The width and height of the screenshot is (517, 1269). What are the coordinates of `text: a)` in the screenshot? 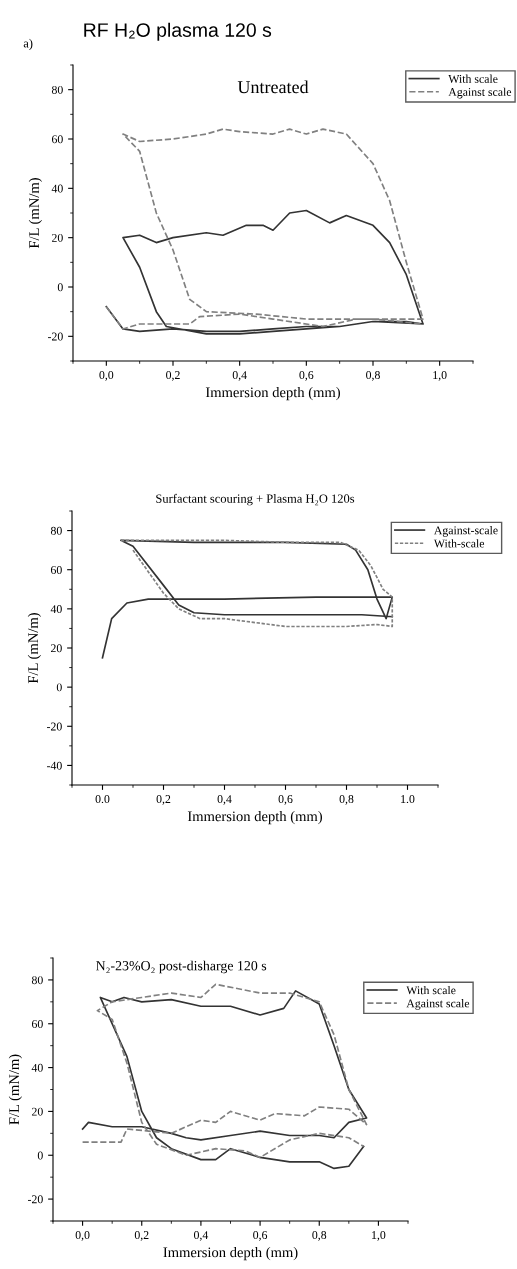 It's located at (28, 44).